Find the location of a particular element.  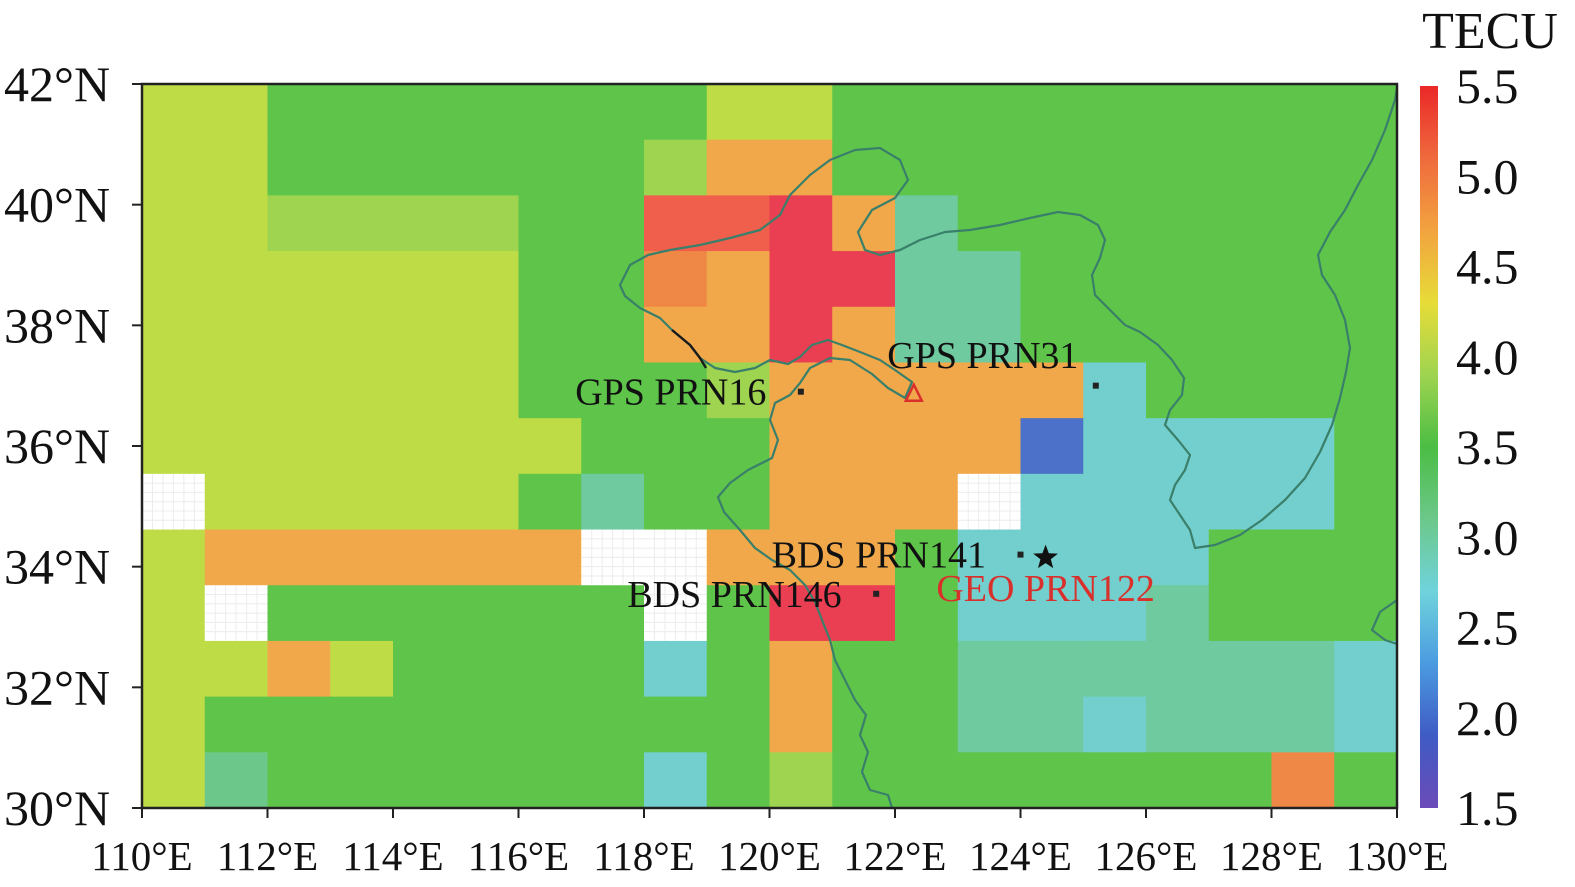

grid-lines is located at coordinates (581, 557).